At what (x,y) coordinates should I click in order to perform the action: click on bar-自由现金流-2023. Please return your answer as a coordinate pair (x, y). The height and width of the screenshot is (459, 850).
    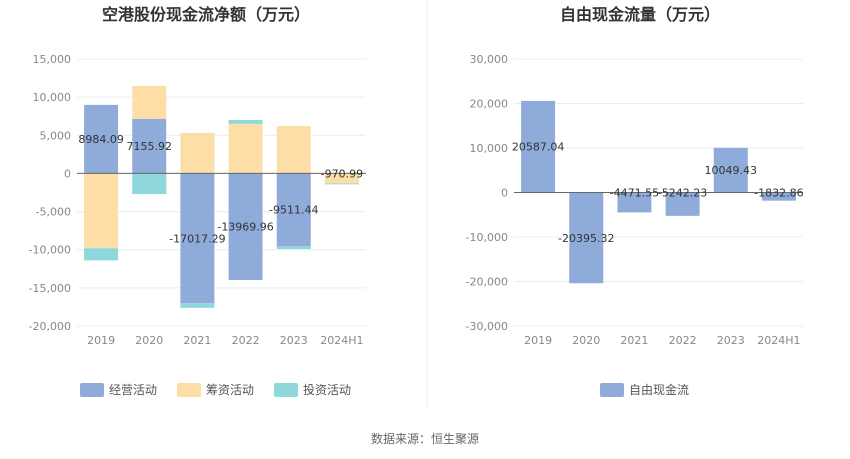
    Looking at the image, I should click on (730, 170).